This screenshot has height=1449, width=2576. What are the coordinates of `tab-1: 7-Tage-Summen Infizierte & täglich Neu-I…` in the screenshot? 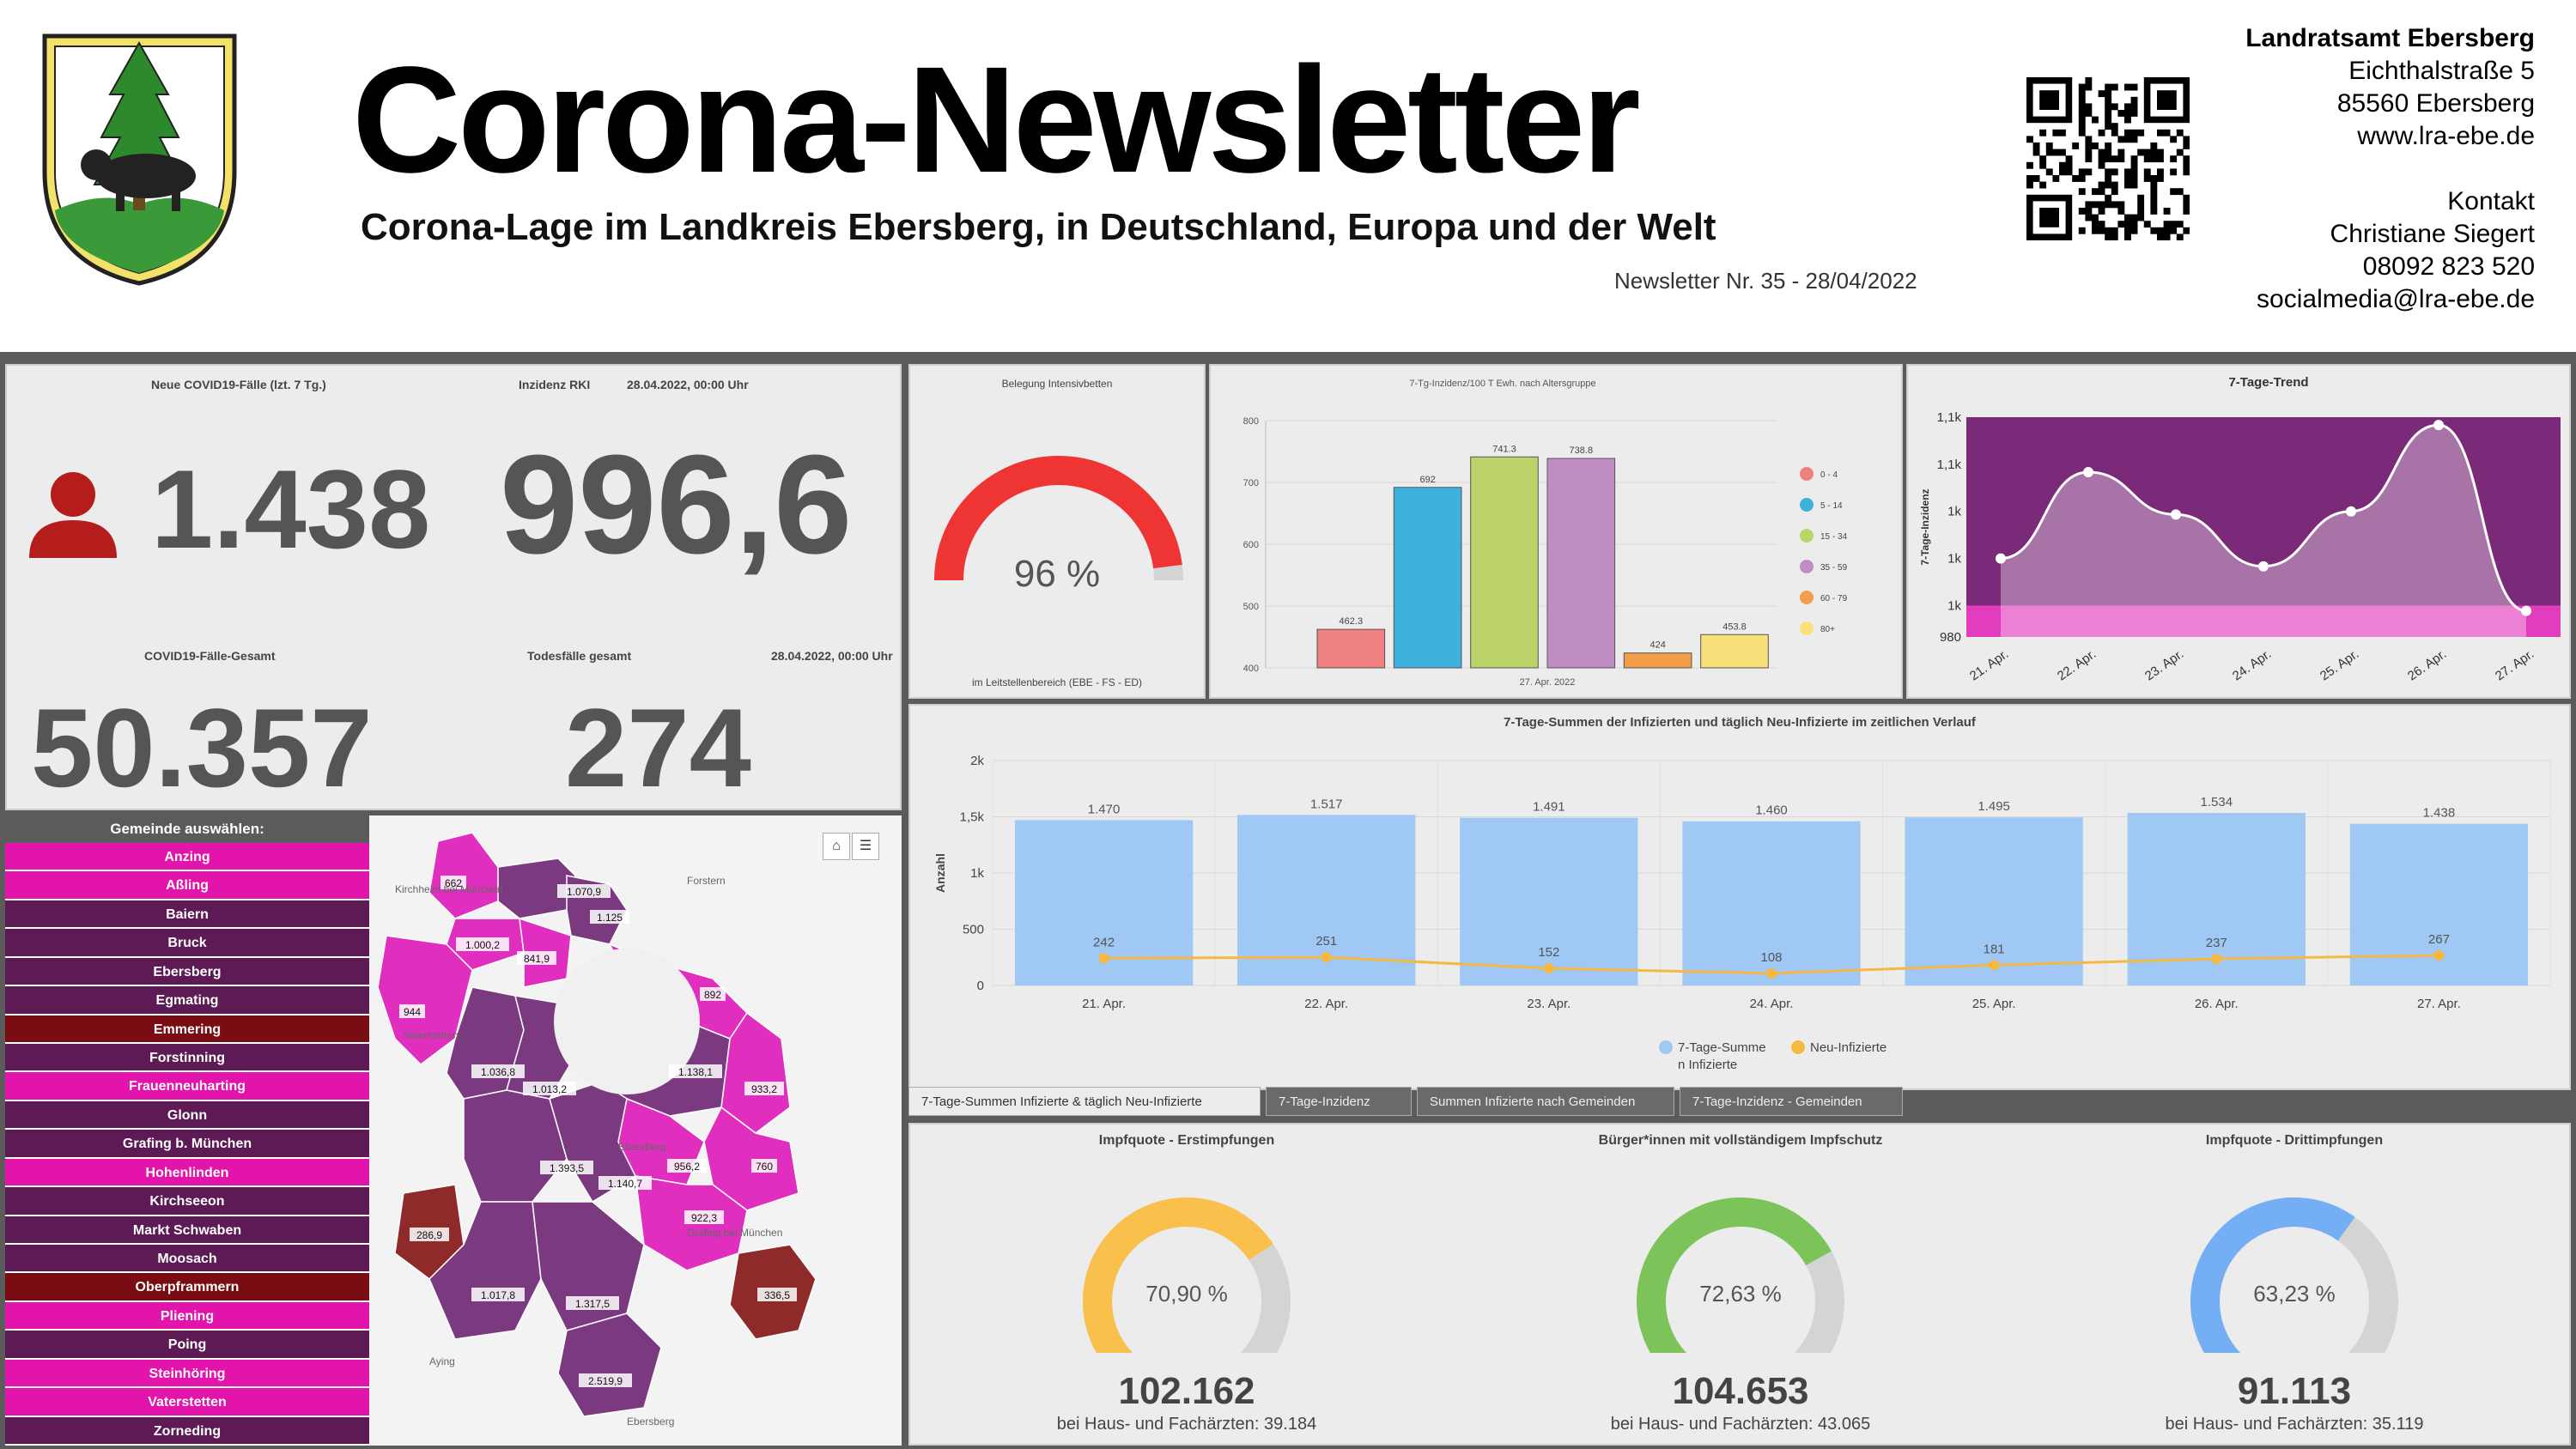 It's located at (1085, 1101).